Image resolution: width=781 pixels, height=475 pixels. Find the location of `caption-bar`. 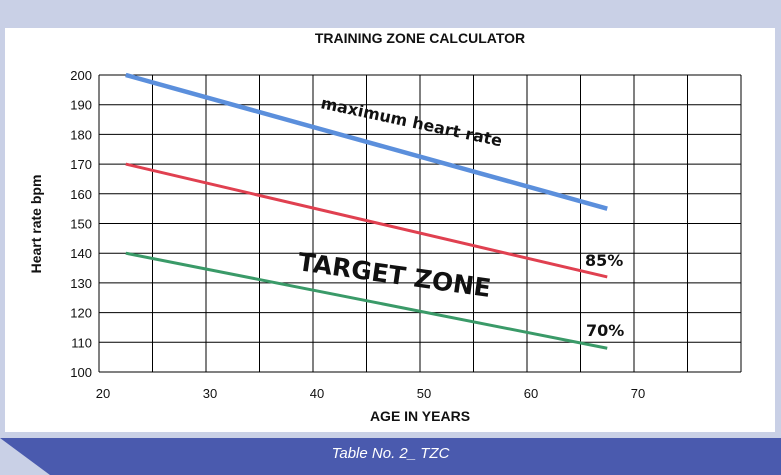

caption-bar is located at coordinates (390, 456).